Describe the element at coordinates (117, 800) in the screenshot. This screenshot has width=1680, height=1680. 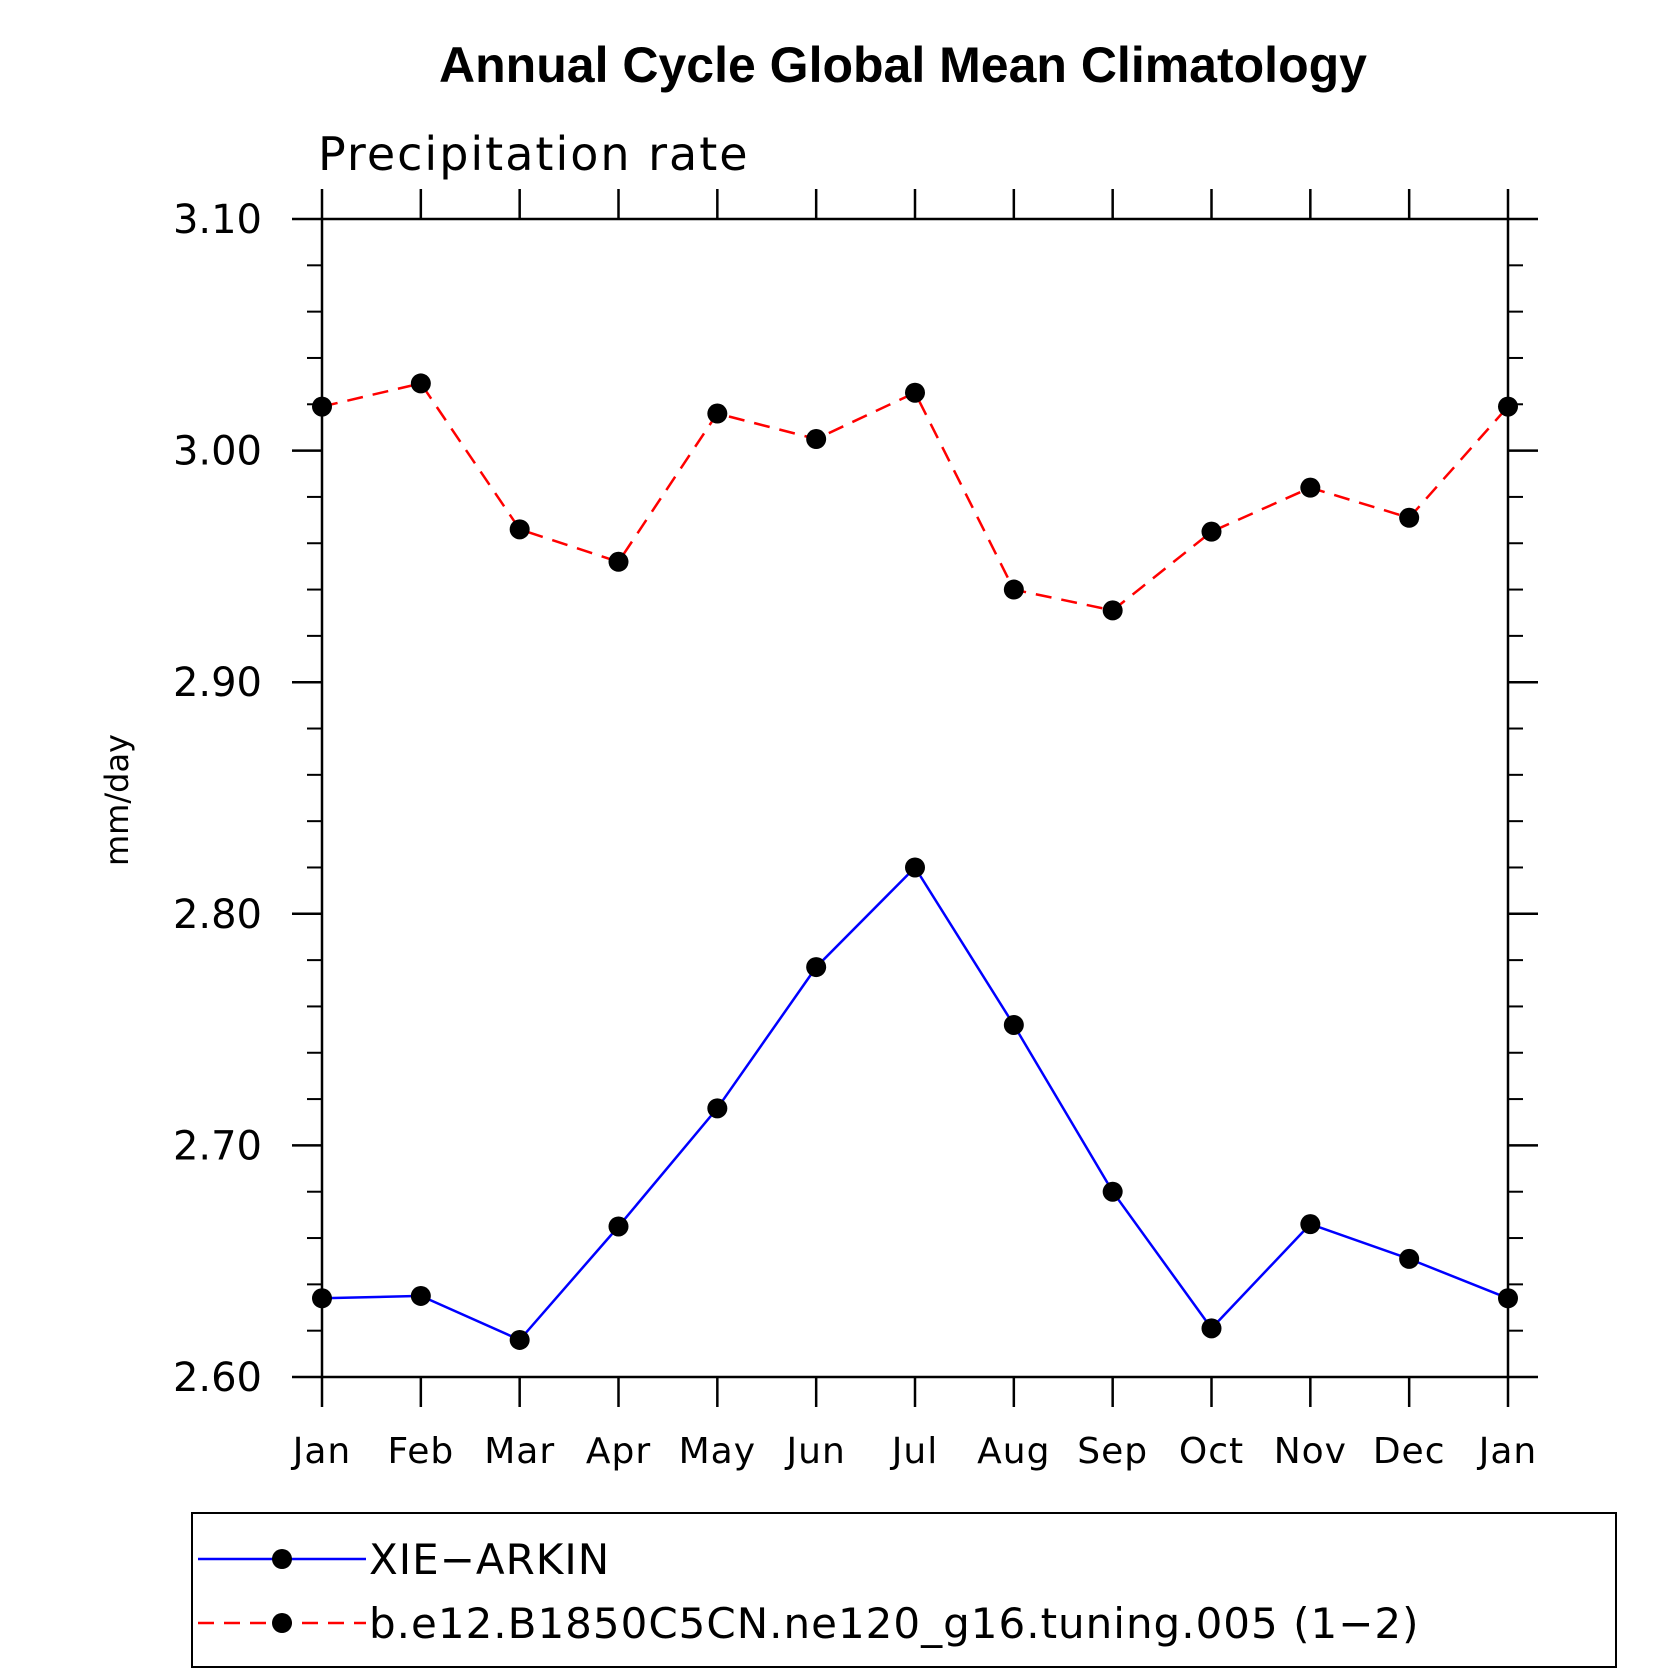
I see `y-axis-label: mm/day` at that location.